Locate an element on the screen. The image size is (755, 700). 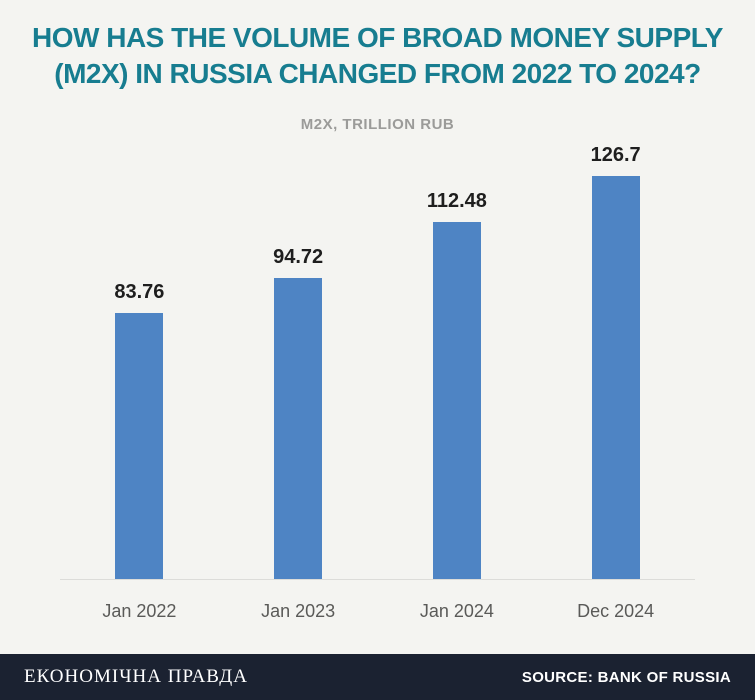
bar-group-dec-2024: 126.7 is located at coordinates (615, 350).